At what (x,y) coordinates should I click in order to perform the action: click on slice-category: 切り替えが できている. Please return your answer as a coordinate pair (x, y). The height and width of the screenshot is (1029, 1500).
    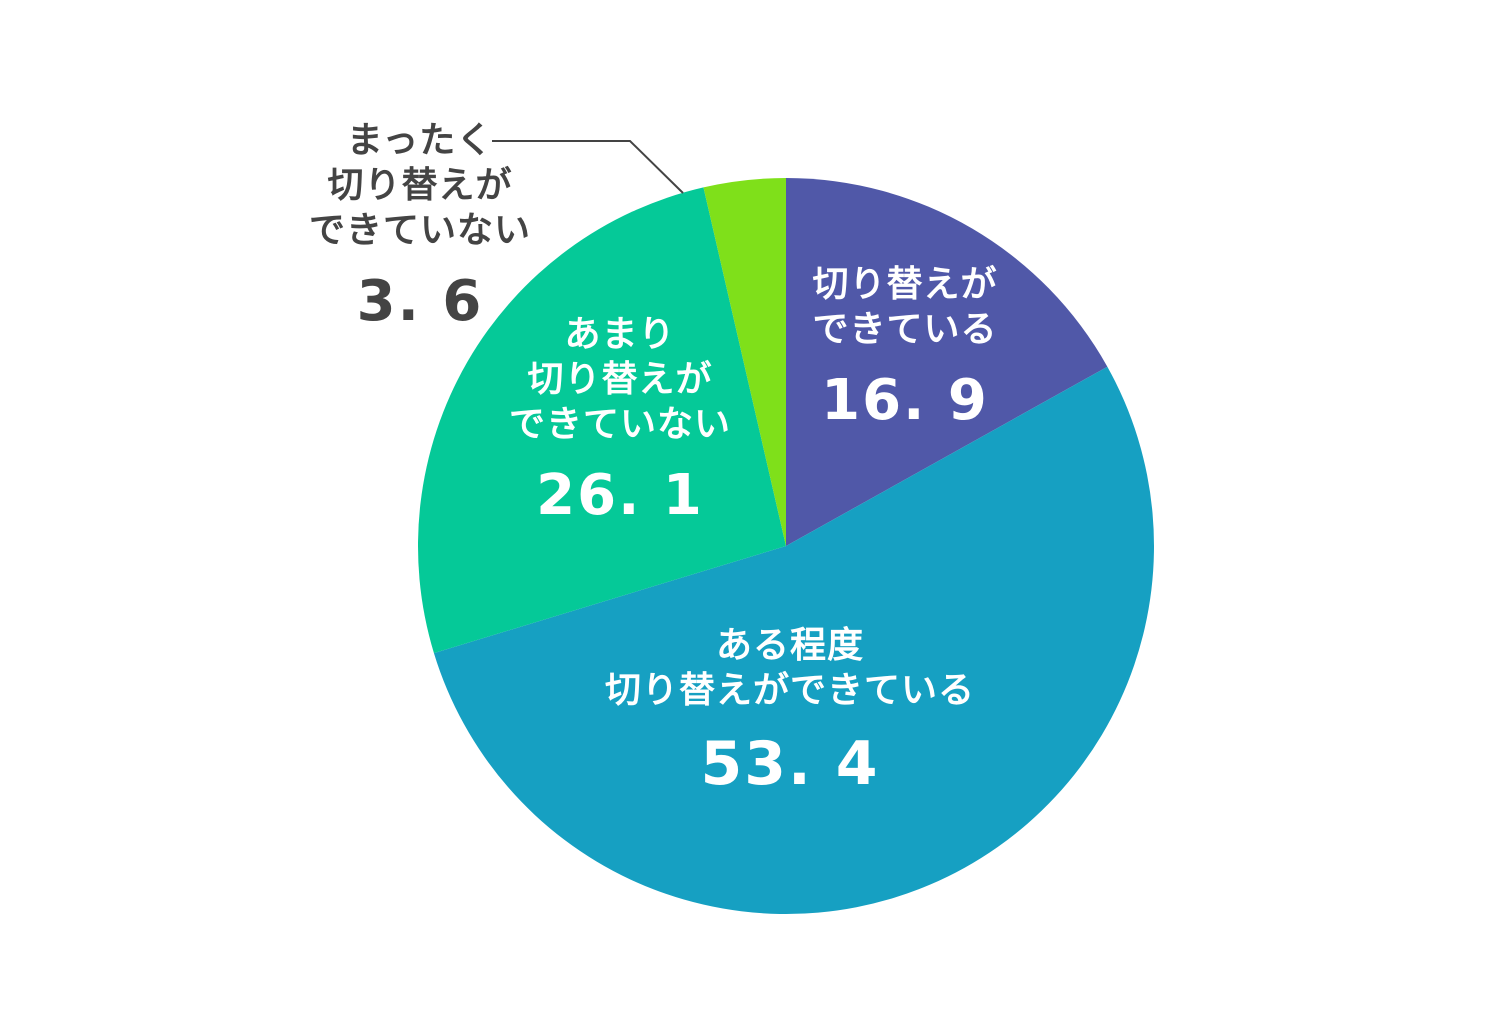
    Looking at the image, I should click on (905, 307).